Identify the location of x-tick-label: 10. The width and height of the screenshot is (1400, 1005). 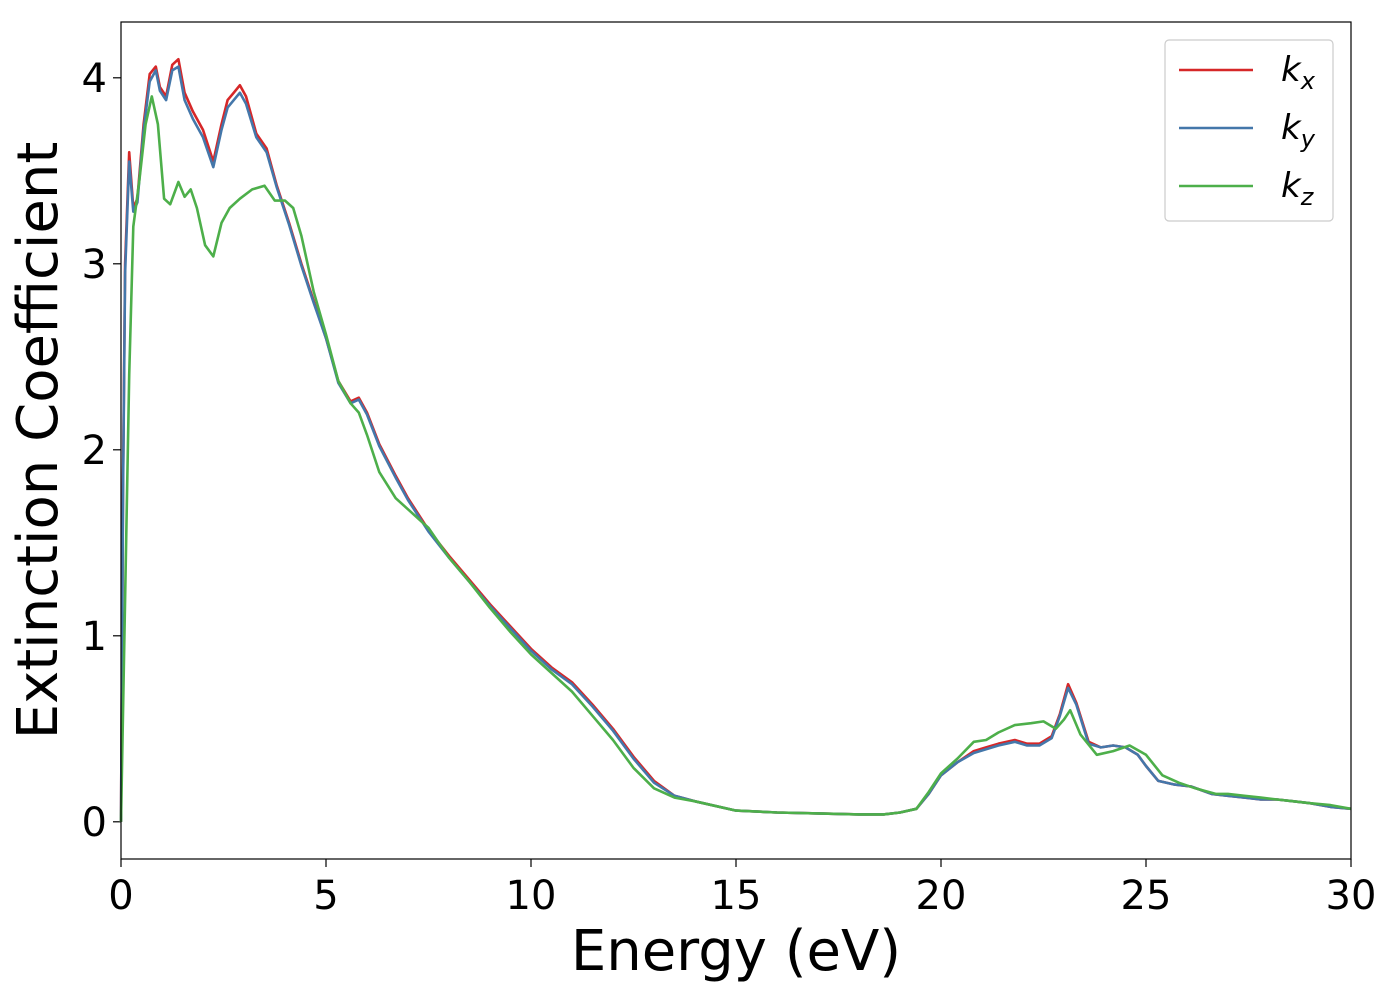
(531, 896).